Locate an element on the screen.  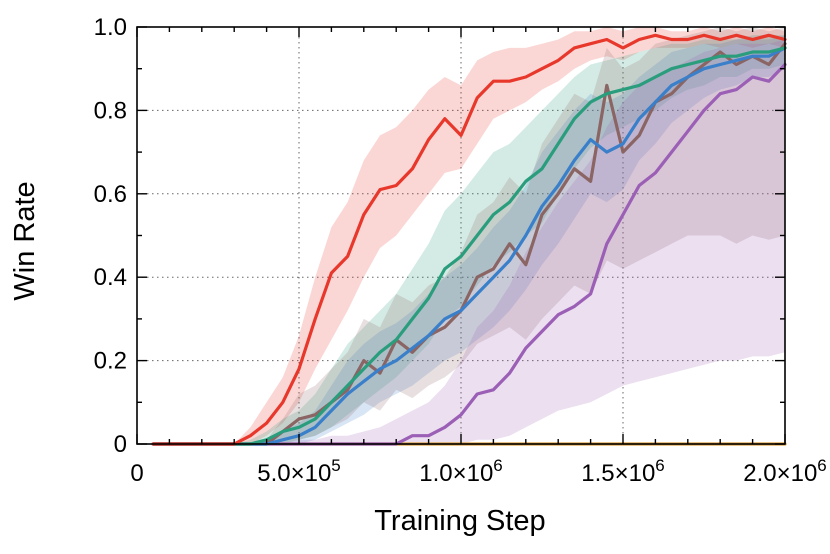
y-tick-label: 0.8 is located at coordinates (110, 110).